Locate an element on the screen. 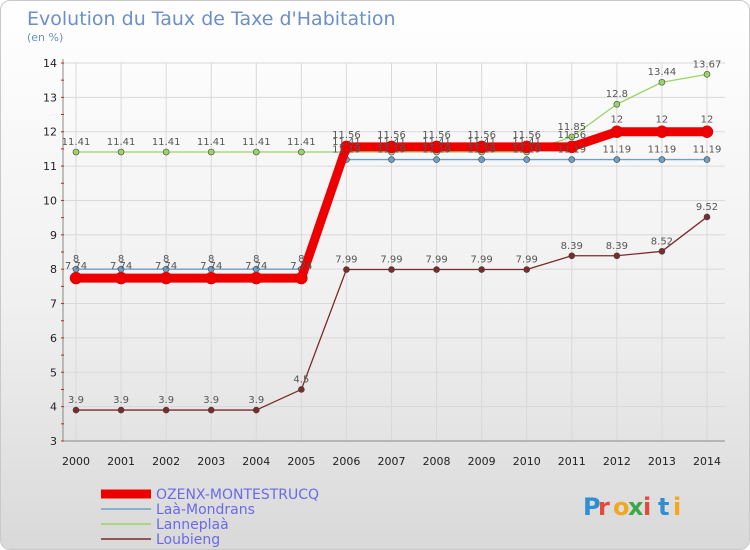  x-tick-label: 2012 is located at coordinates (617, 461).